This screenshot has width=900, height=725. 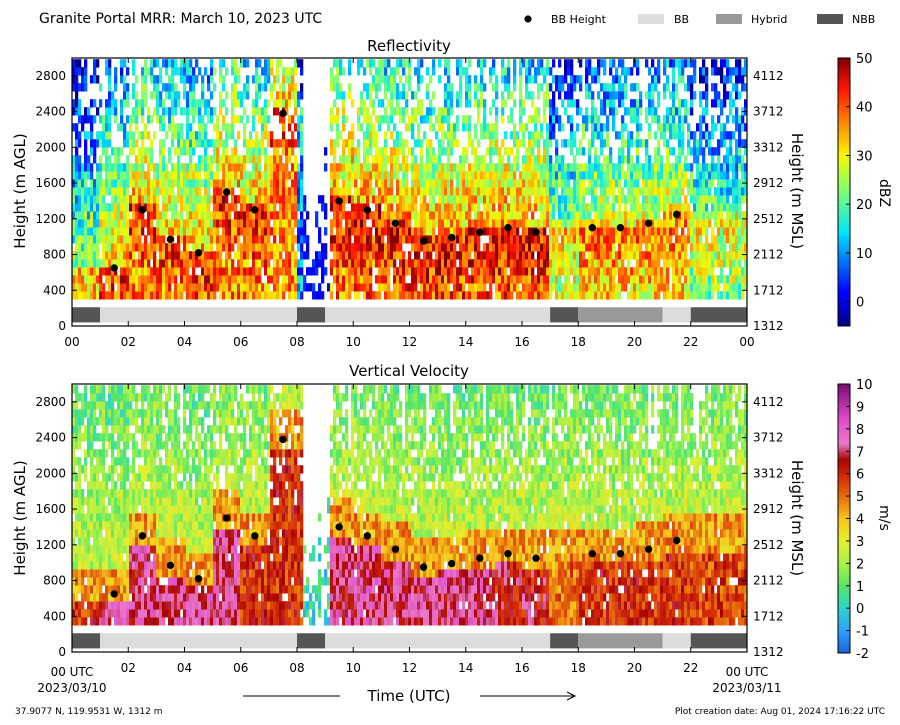 I want to click on velocity-colorbar: -2 -1 0 1 2 3 4 5 6 7 8 9 10, so click(x=855, y=520).